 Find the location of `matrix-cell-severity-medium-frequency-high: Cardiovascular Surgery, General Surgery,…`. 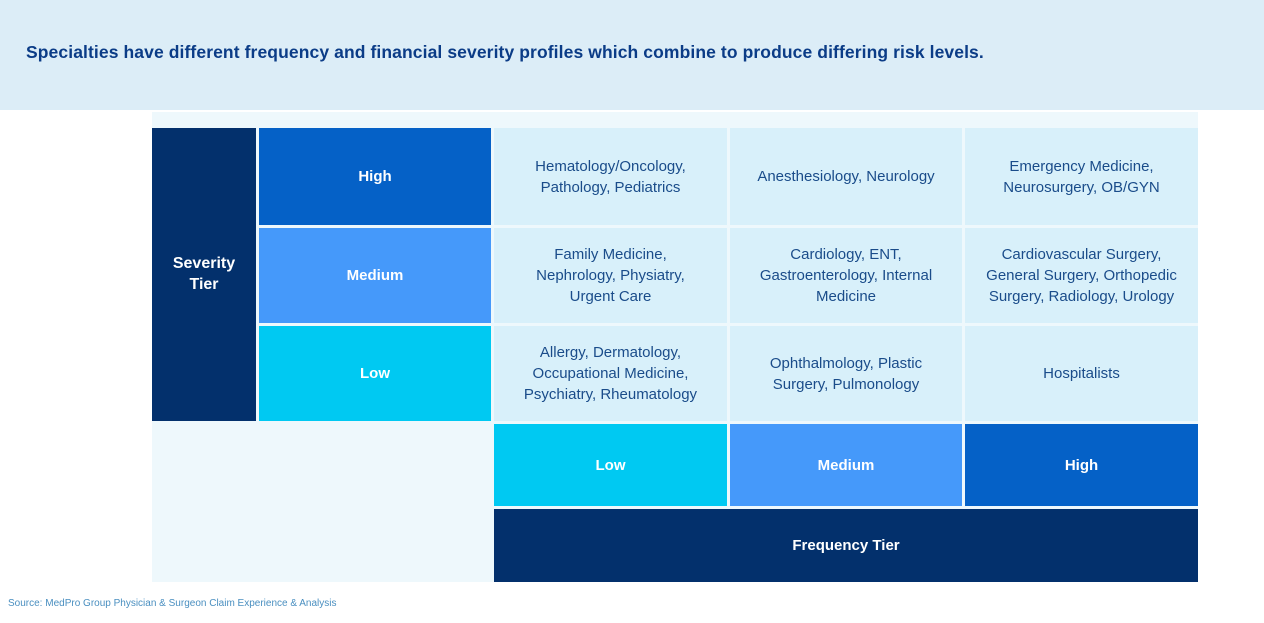

matrix-cell-severity-medium-frequency-high: Cardiovascular Surgery, General Surgery,… is located at coordinates (1081, 275).